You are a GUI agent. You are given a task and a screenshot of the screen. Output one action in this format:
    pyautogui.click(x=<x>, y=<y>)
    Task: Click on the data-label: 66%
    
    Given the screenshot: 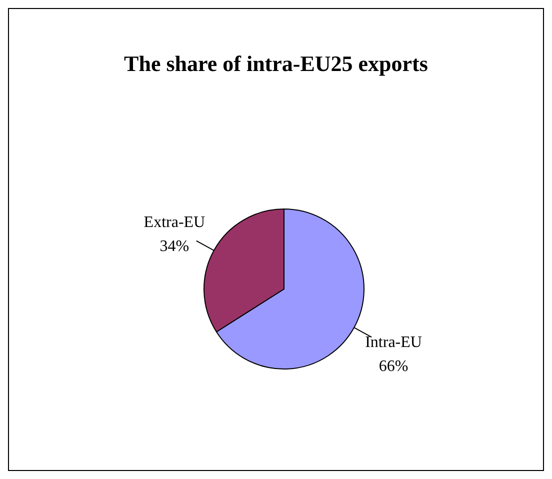 What is the action you would take?
    pyautogui.click(x=393, y=367)
    